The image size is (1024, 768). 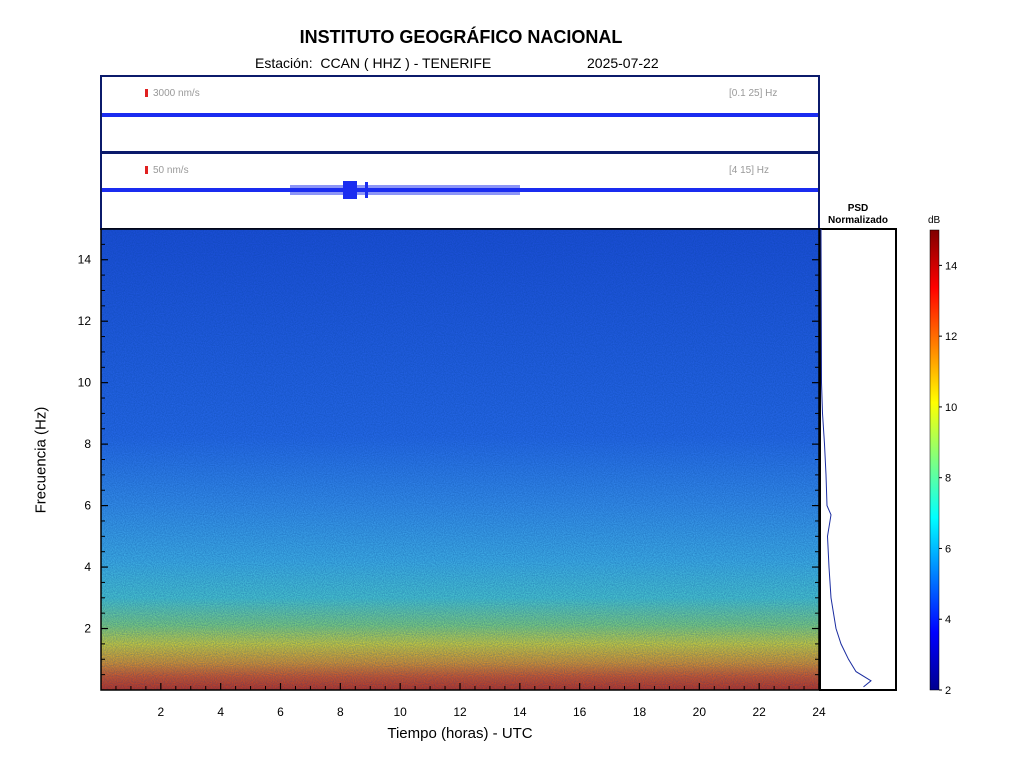 I want to click on colorbar-tick-label: 14, so click(x=951, y=266).